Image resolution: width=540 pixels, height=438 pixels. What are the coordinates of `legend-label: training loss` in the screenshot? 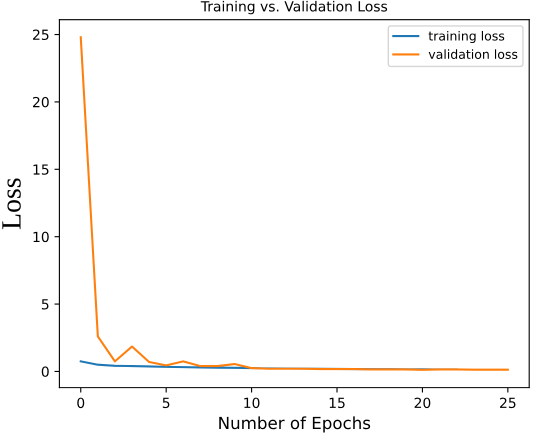 It's located at (466, 37).